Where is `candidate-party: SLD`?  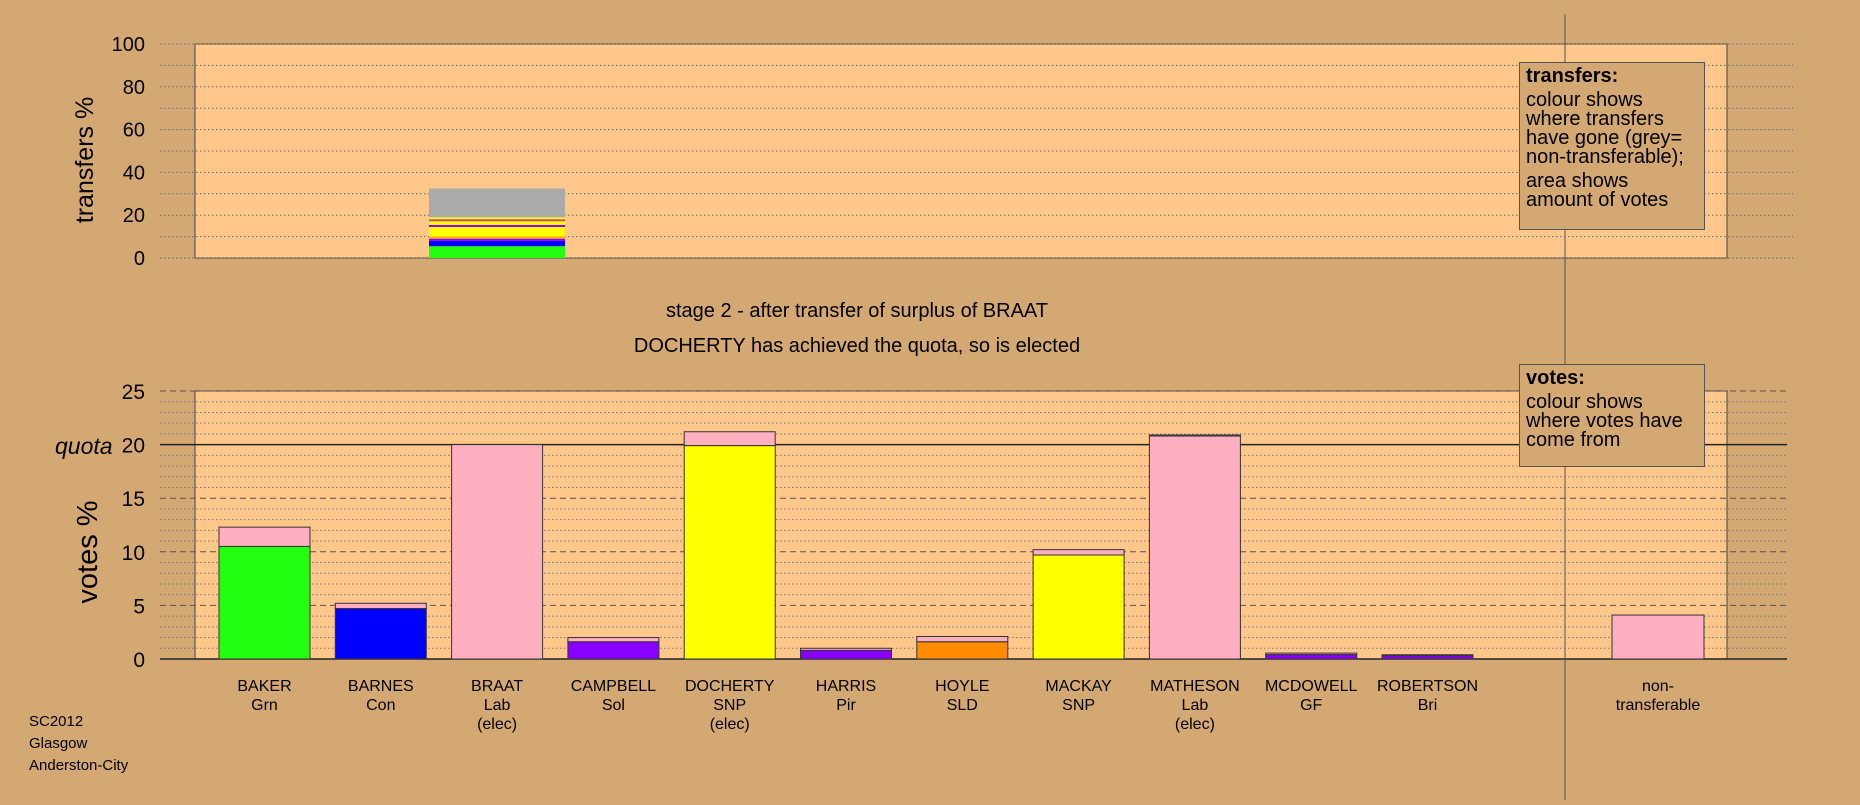
candidate-party: SLD is located at coordinates (962, 705).